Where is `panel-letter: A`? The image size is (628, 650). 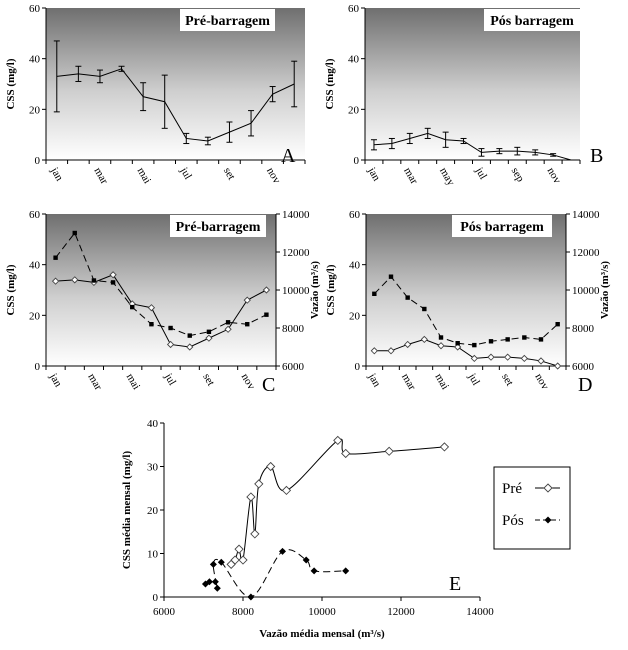 panel-letter: A is located at coordinates (288, 156).